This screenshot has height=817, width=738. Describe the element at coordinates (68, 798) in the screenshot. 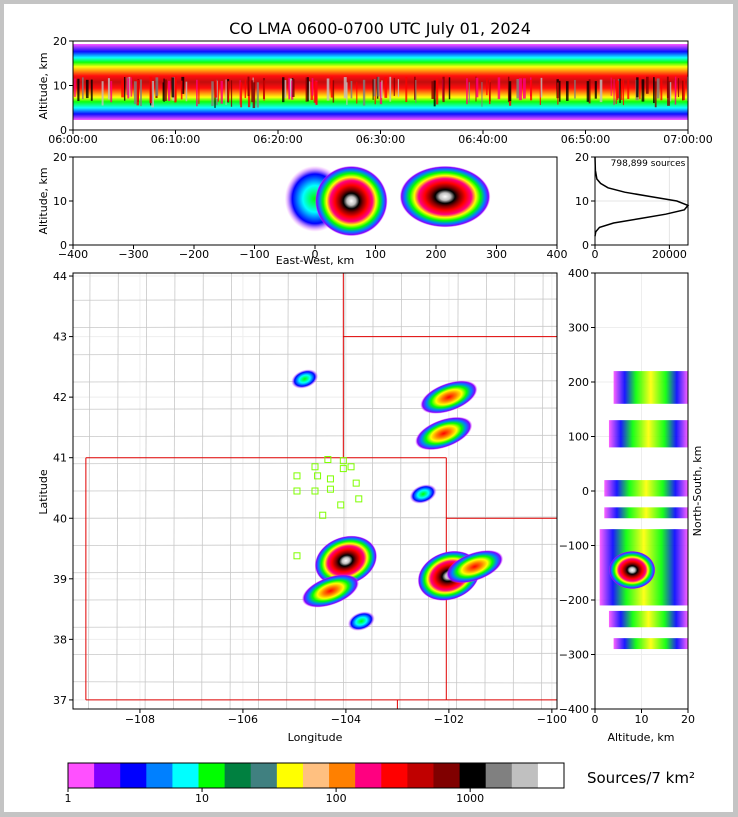

I see `colorbar-tick-label: 1` at that location.